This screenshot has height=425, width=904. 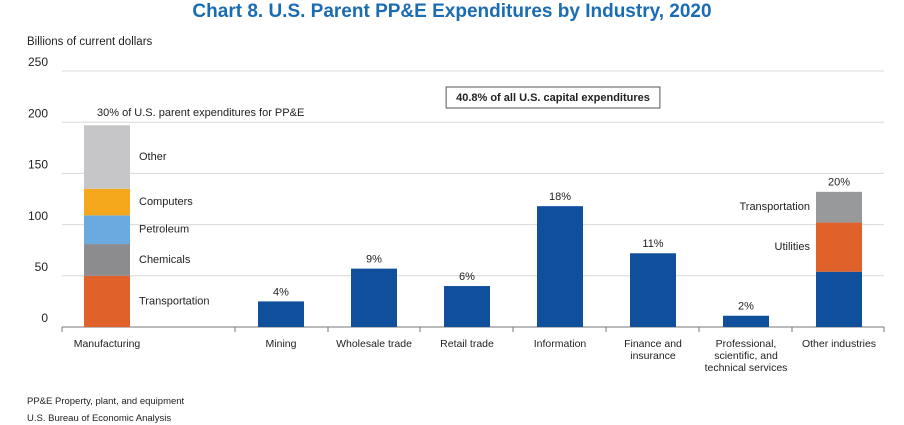 I want to click on x-tick-label: Wholesale trade, so click(x=374, y=344).